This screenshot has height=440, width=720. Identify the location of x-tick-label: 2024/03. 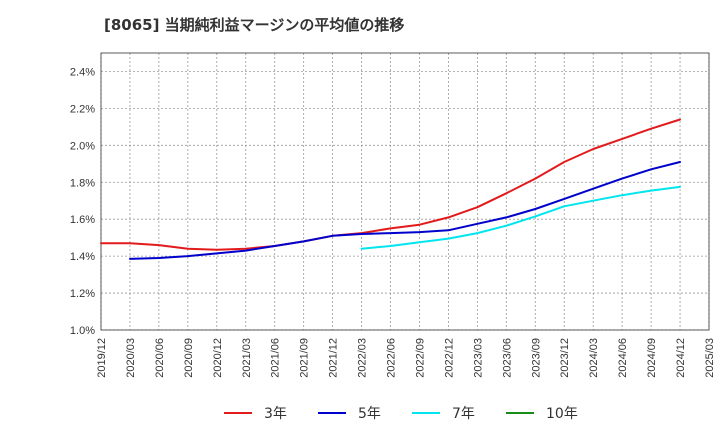
(594, 358).